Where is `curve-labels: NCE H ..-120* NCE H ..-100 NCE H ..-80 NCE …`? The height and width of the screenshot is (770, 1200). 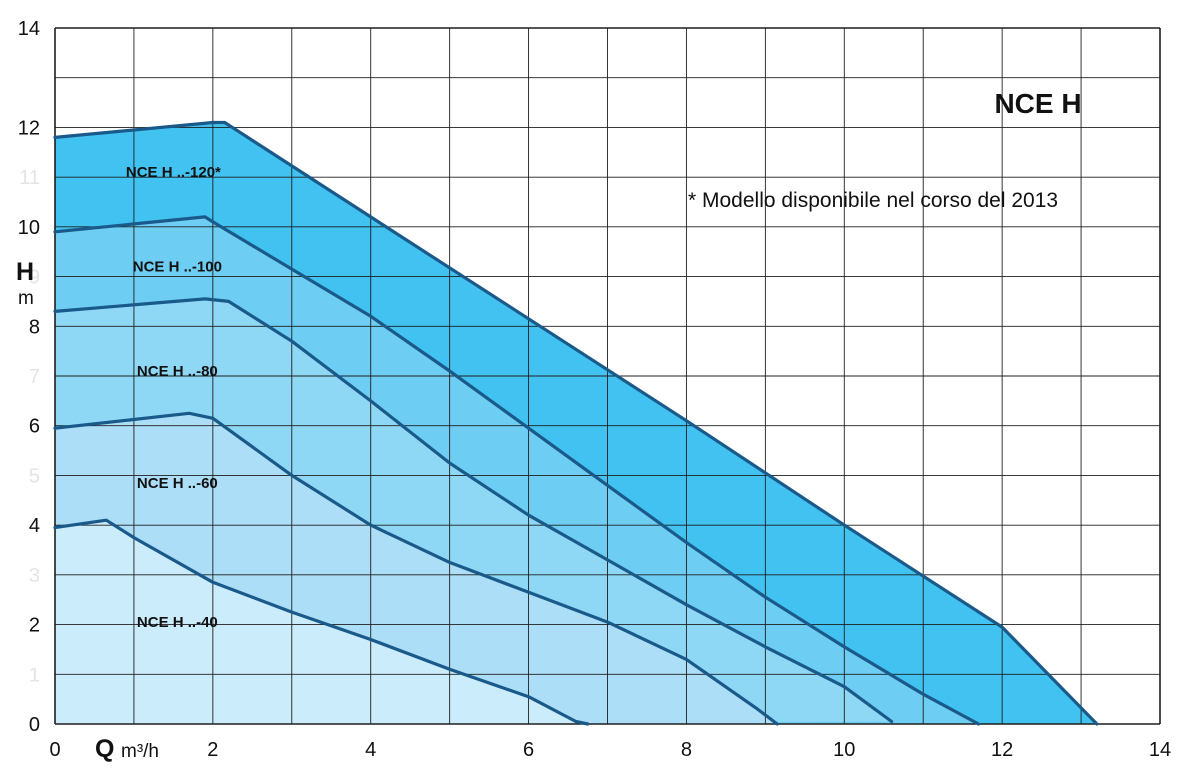
curve-labels: NCE H ..-120* NCE H ..-100 NCE H ..-80 NCE … is located at coordinates (174, 397).